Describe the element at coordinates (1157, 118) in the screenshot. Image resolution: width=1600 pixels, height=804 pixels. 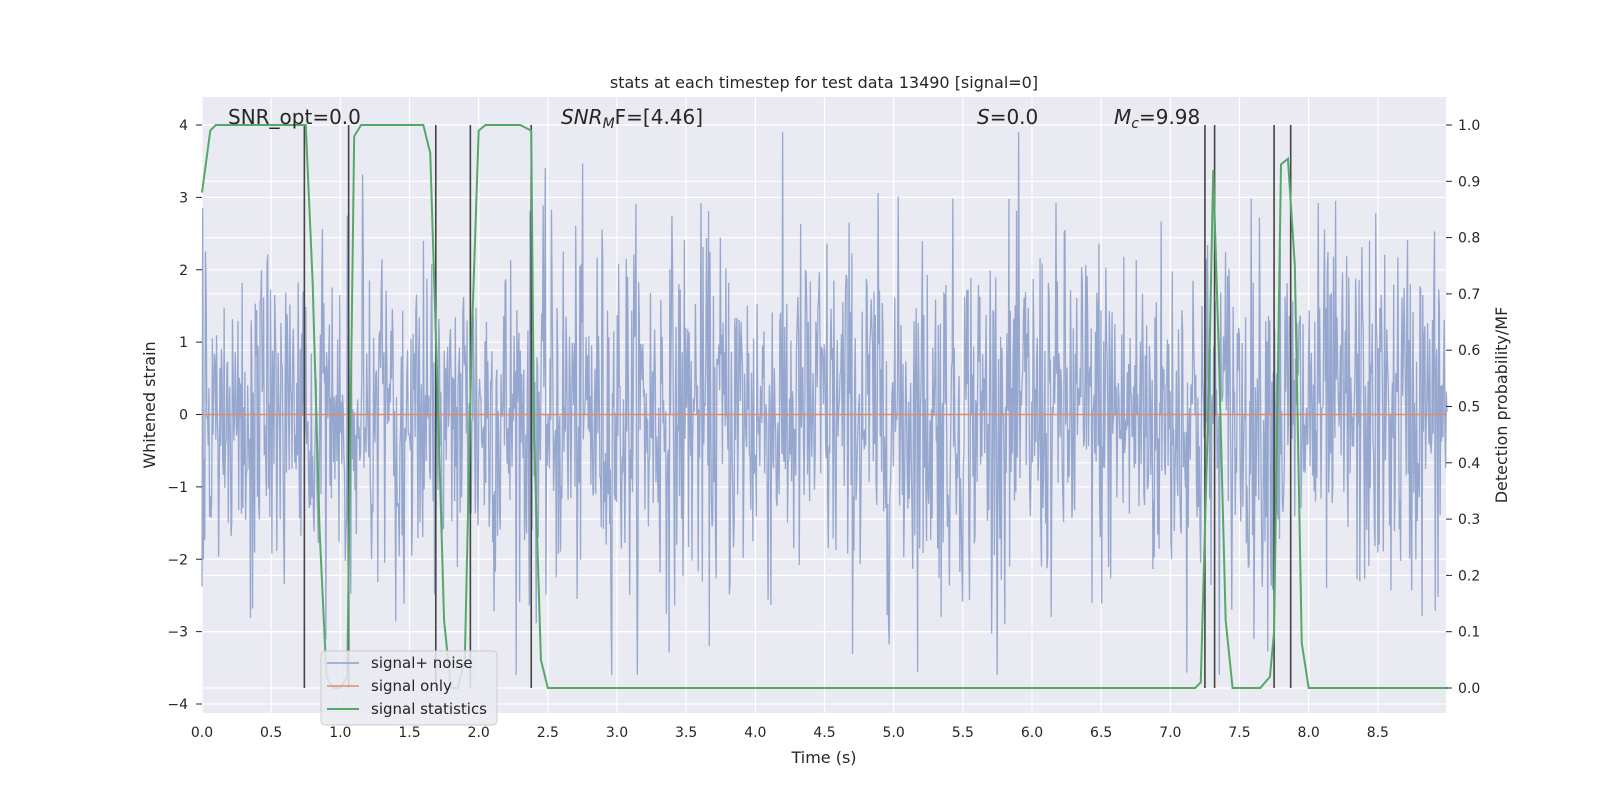
I see `annotation-text: Mc=9.98` at that location.